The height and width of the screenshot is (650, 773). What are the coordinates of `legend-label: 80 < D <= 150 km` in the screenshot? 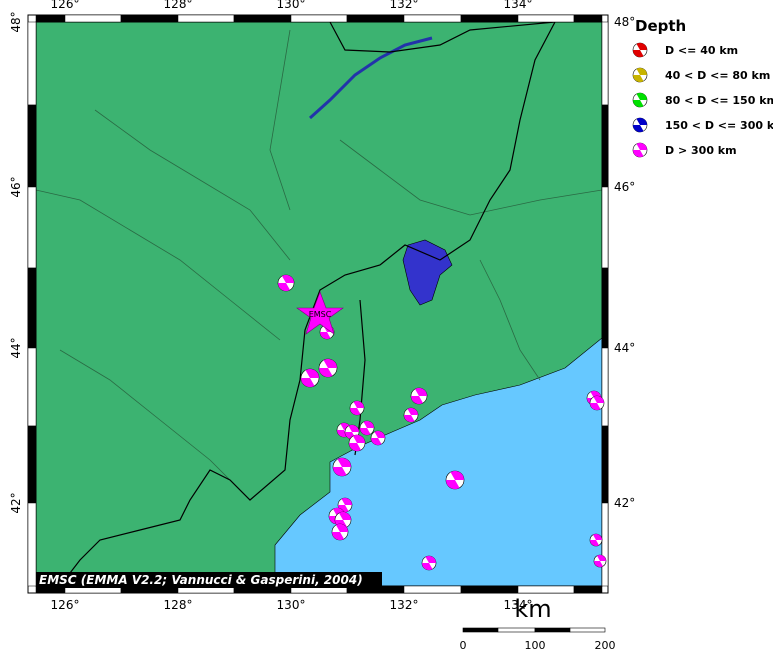 It's located at (719, 100).